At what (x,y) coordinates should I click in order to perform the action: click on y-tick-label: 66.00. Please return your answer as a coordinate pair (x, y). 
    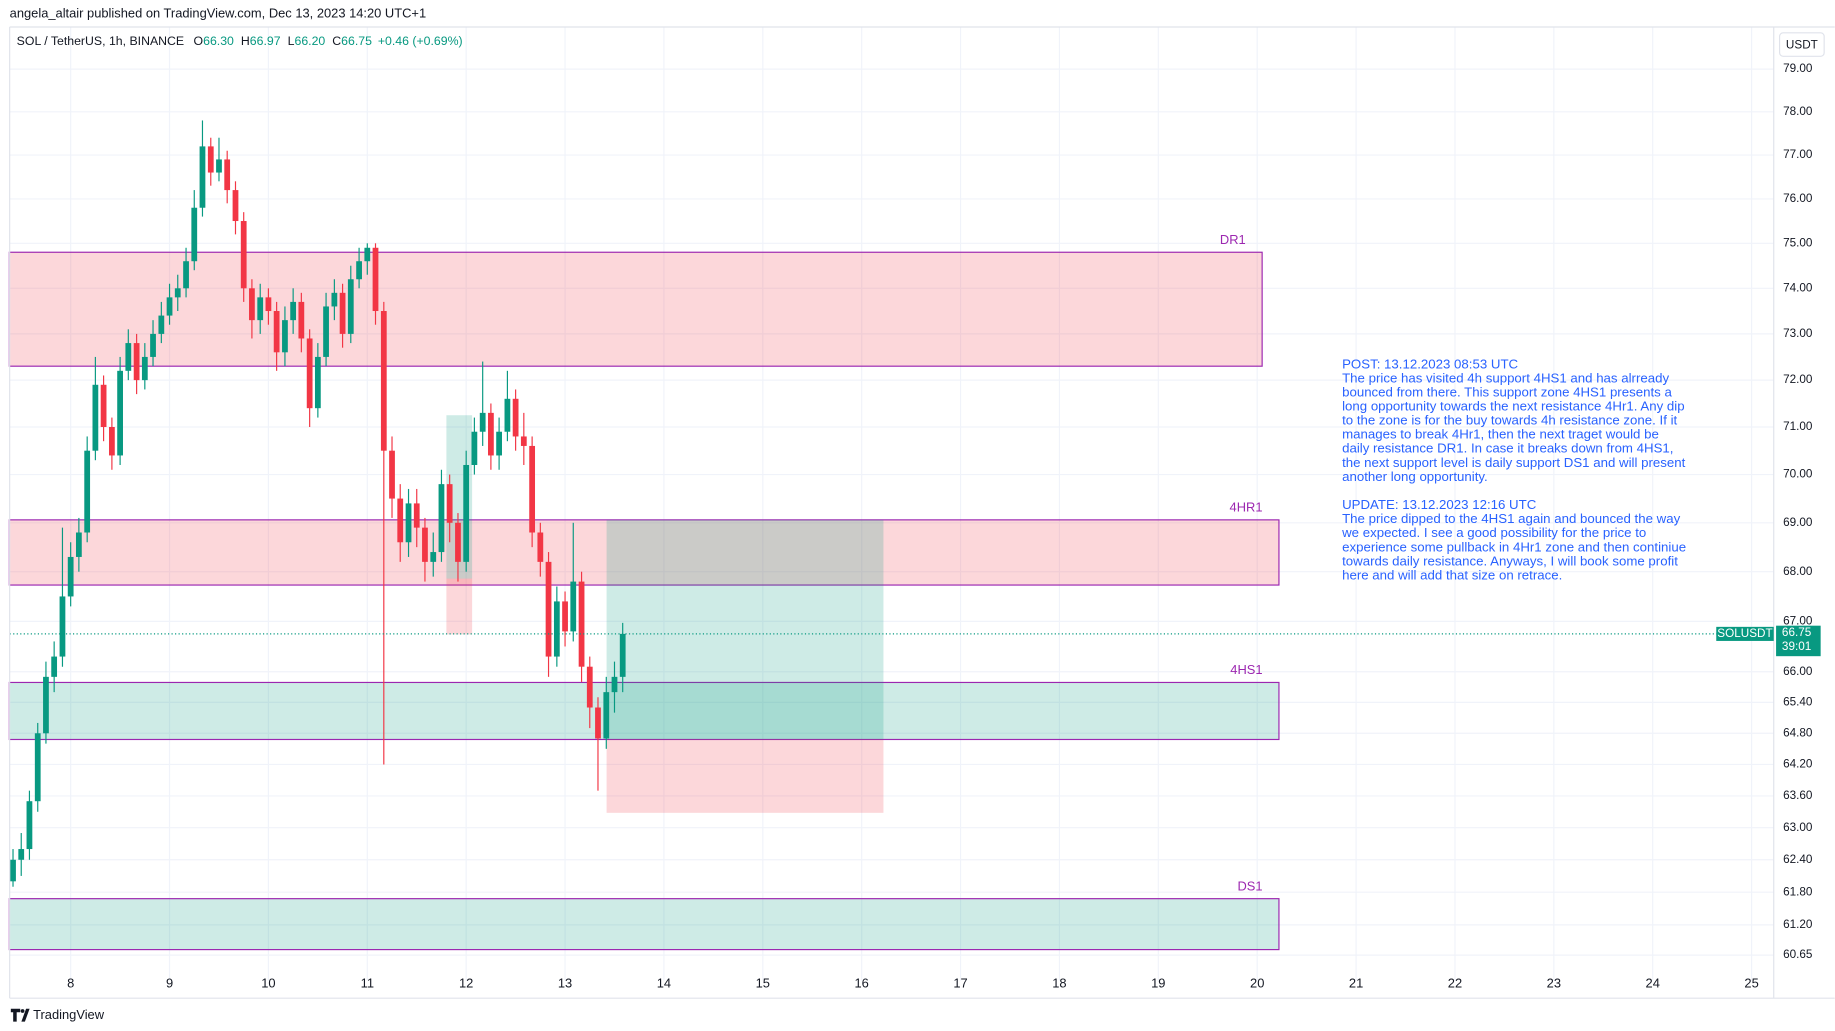
    Looking at the image, I should click on (1798, 671).